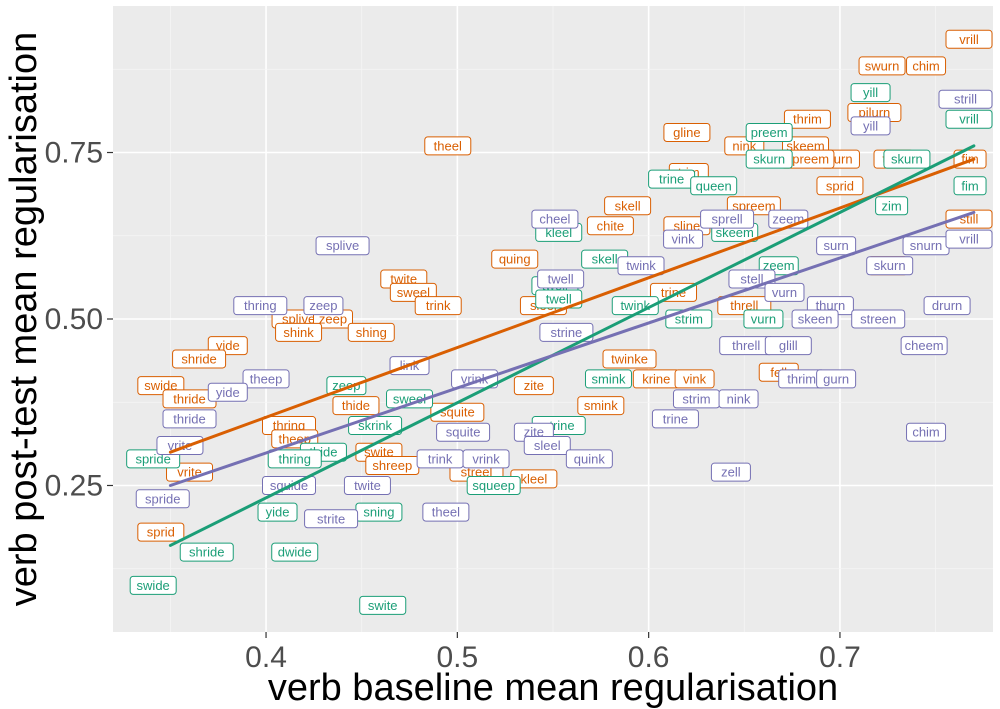  What do you see at coordinates (769, 132) in the screenshot?
I see `point-label: preem` at bounding box center [769, 132].